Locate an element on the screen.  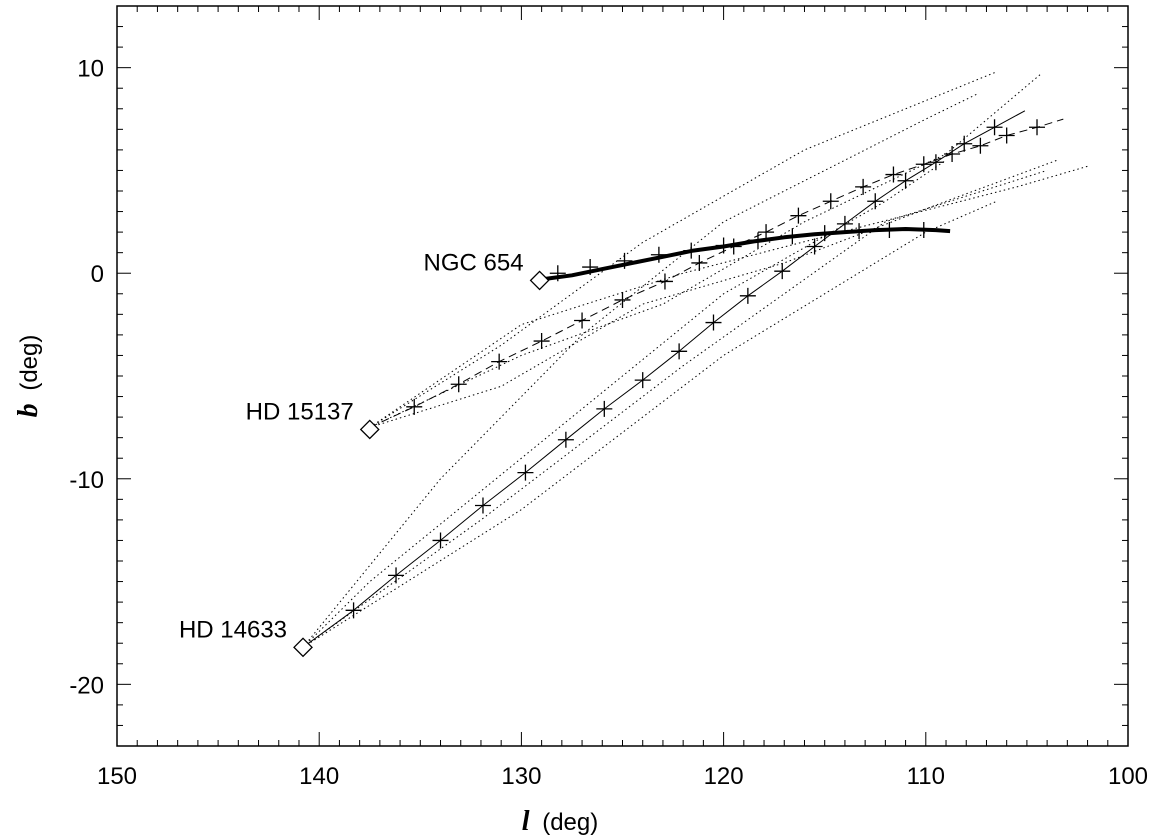
x-tick-label: 130 is located at coordinates (521, 776).